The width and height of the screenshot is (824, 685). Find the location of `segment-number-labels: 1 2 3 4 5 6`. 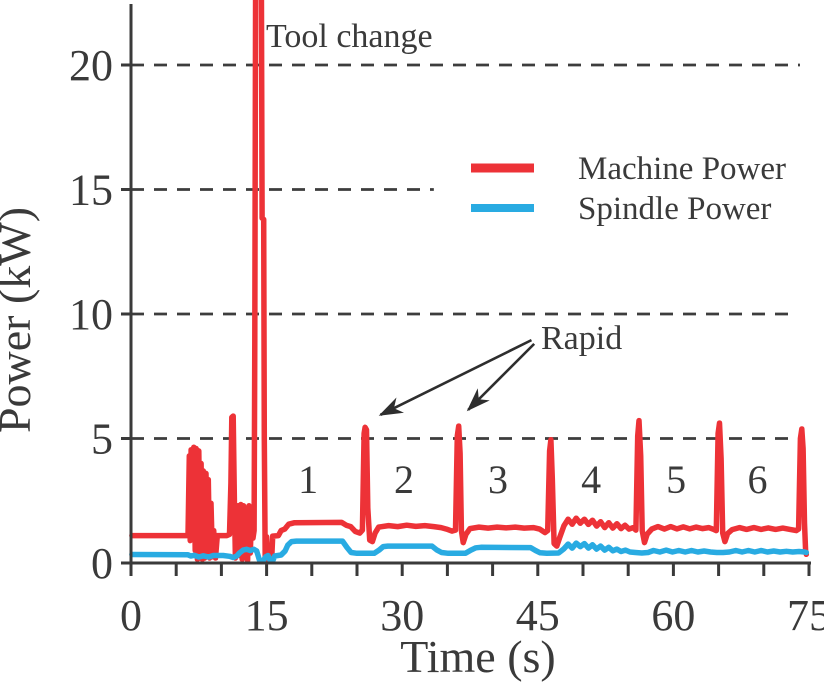

segment-number-labels: 1 2 3 4 5 6 is located at coordinates (532, 479).